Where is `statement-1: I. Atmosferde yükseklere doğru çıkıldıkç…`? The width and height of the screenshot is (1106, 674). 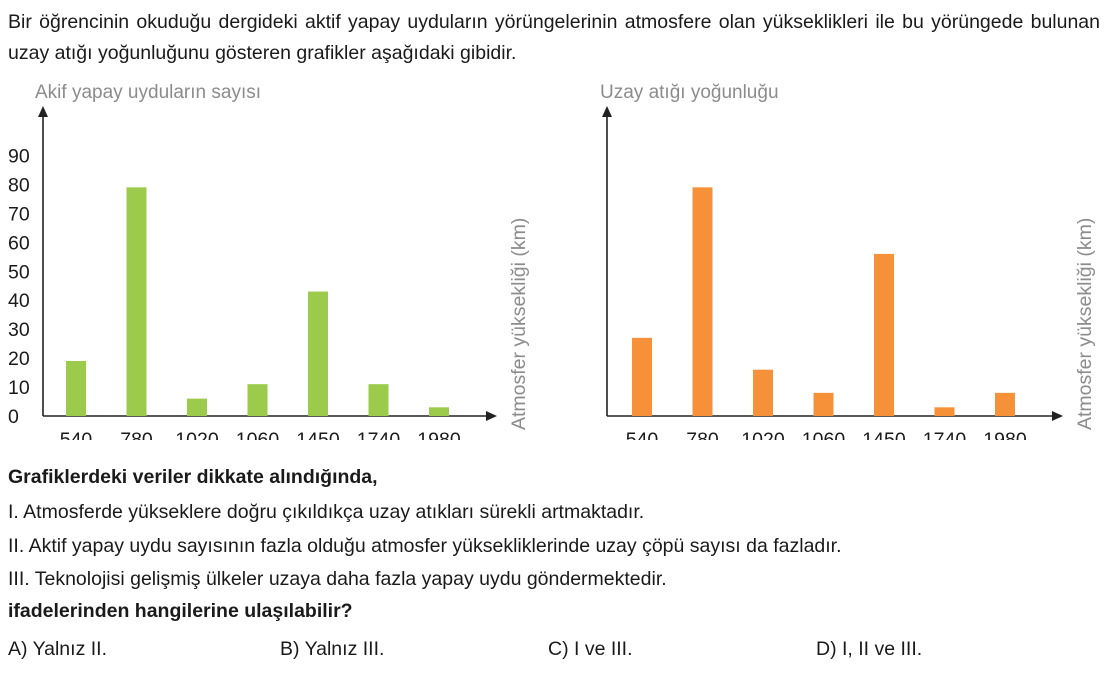 statement-1: I. Atmosferde yükseklere doğru çıkıldıkç… is located at coordinates (326, 512).